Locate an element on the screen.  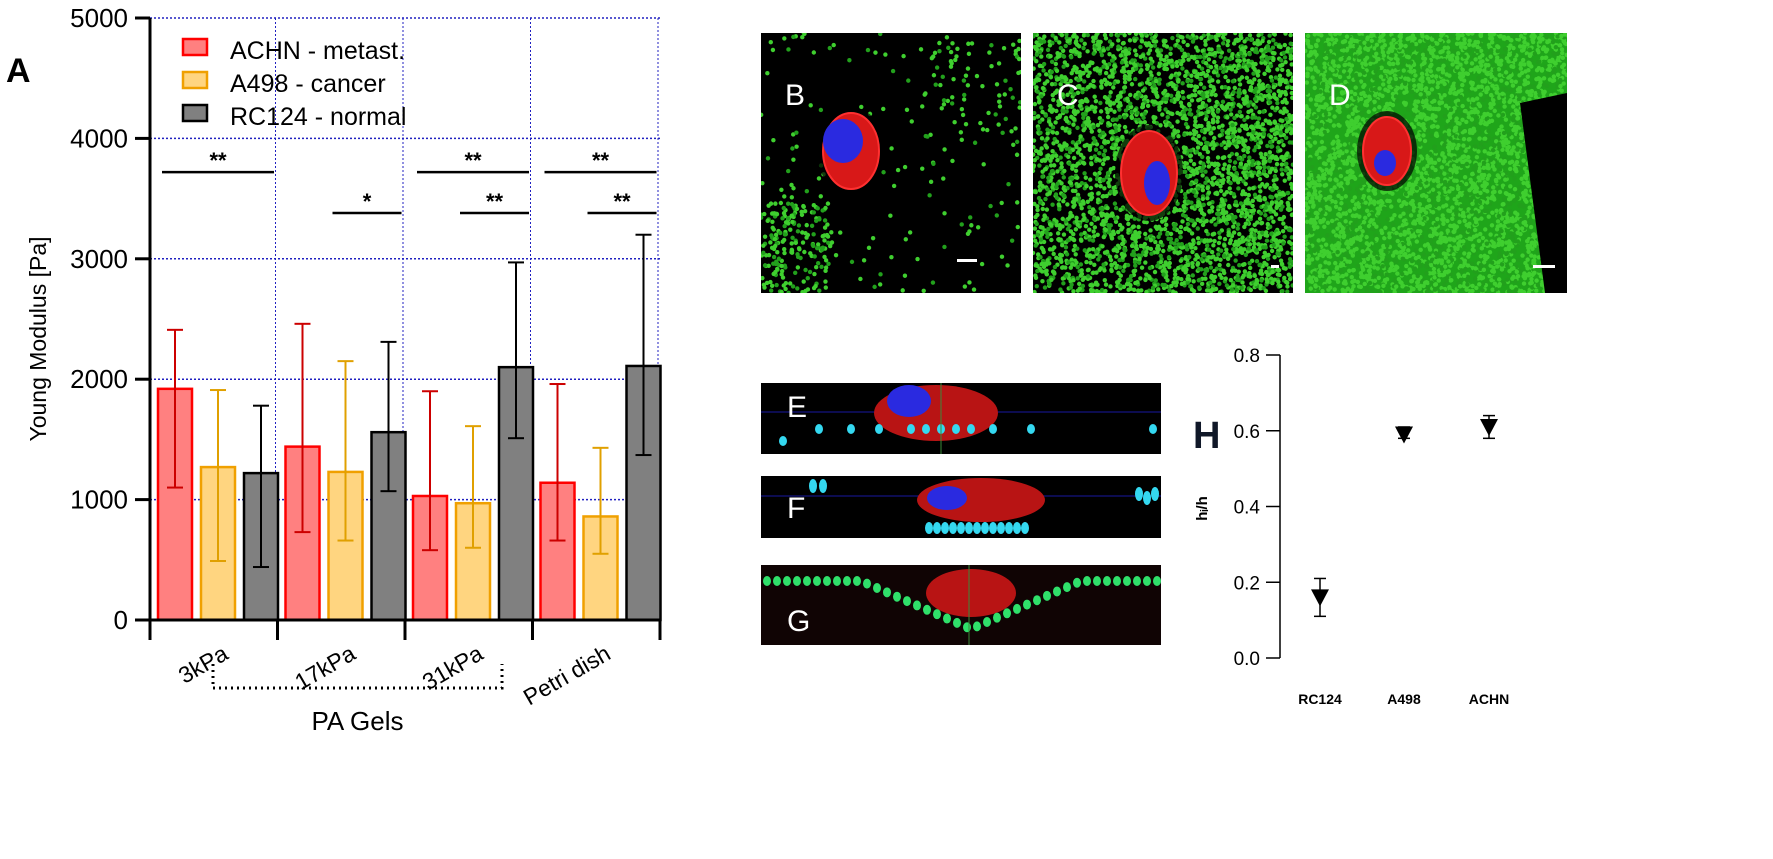
panel-label-f: F is located at coordinates (796, 508).